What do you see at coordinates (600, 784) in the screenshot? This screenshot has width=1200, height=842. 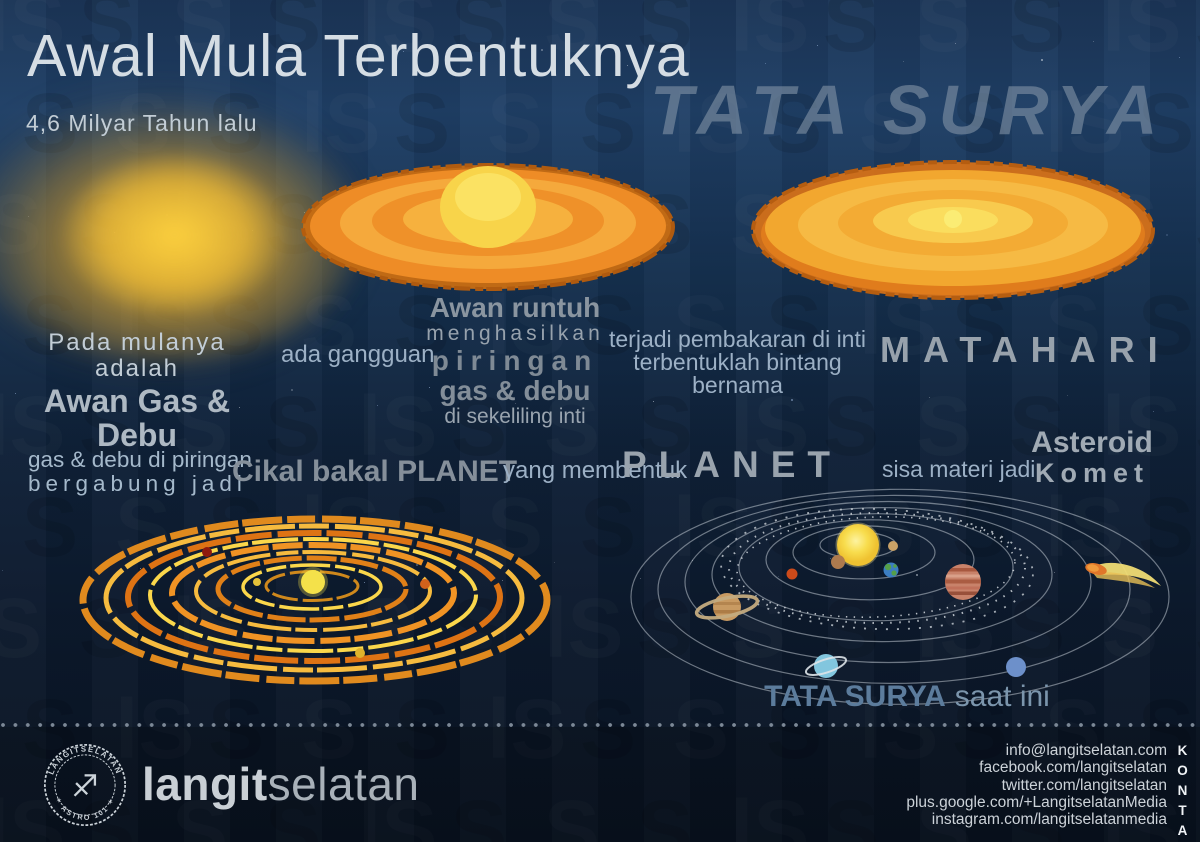 I see `footer-band` at bounding box center [600, 784].